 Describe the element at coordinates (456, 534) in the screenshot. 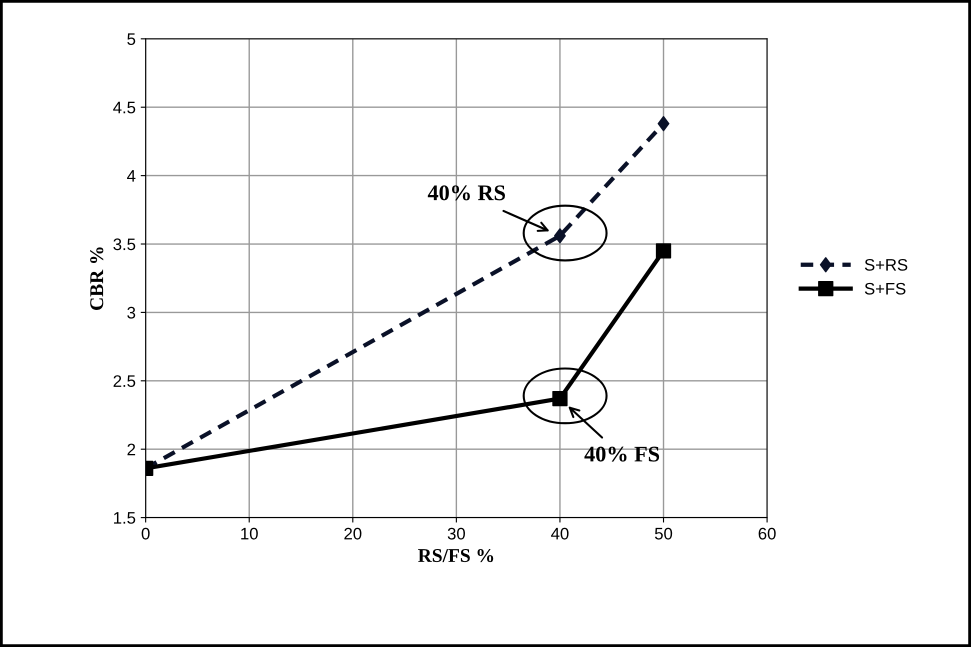

I see `x-tick-label: 30` at that location.